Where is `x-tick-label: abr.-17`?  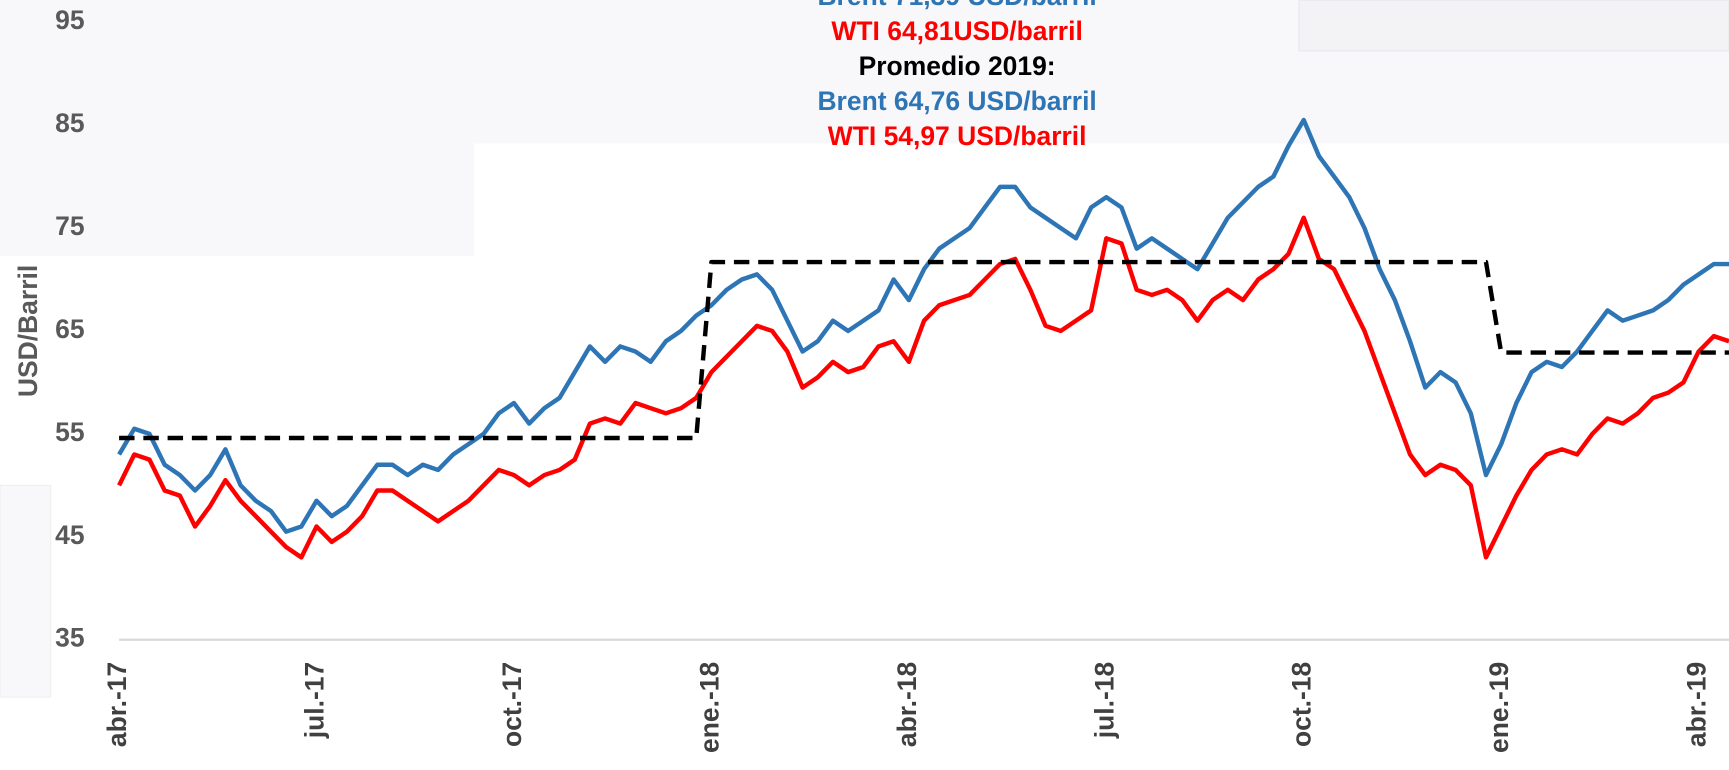 x-tick-label: abr.-17 is located at coordinates (117, 704).